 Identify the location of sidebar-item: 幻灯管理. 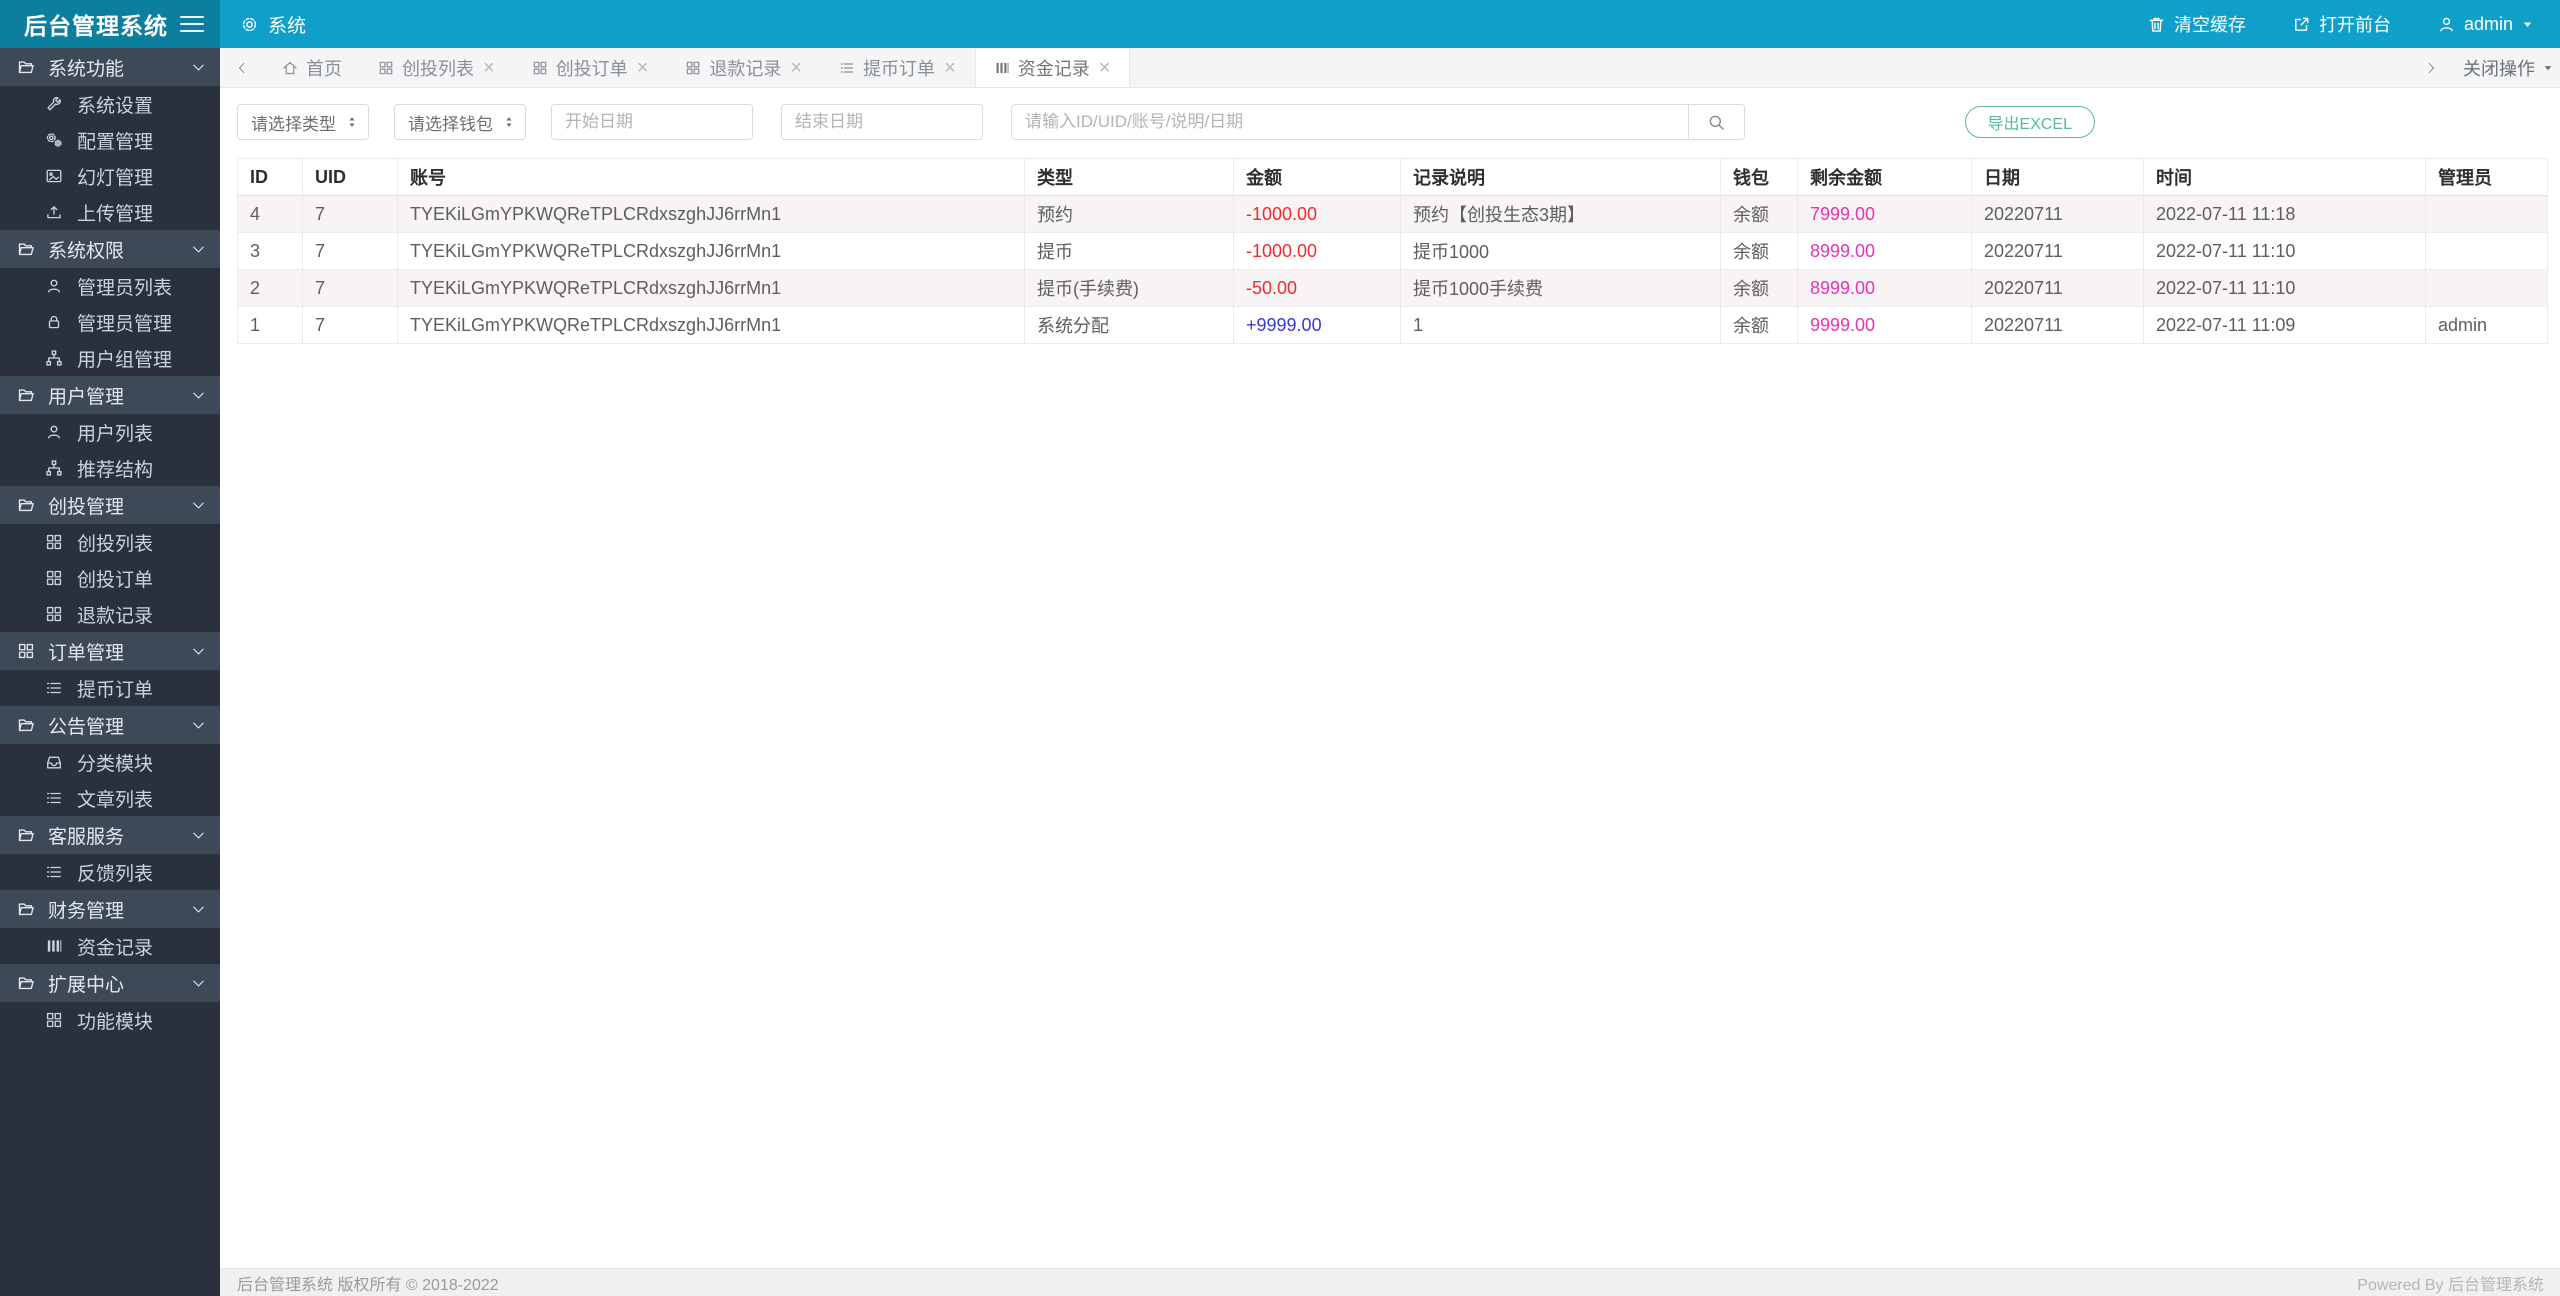
(110, 176).